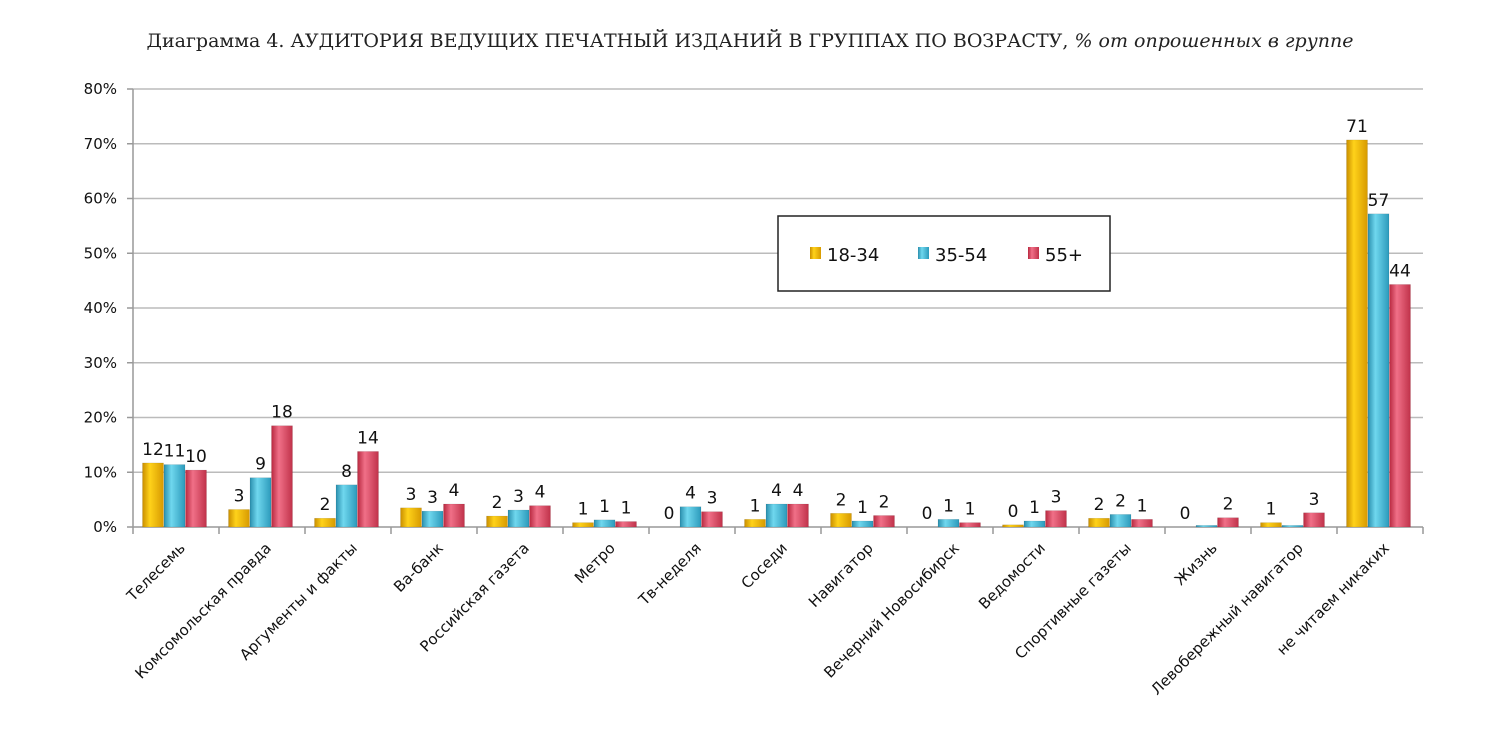  I want to click on bar-55+-13, so click(1314, 520).